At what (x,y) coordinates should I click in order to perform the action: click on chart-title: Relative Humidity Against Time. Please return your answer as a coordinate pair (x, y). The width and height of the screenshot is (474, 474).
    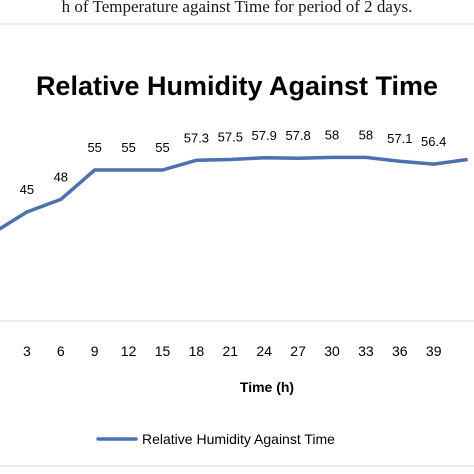
    Looking at the image, I should click on (237, 86).